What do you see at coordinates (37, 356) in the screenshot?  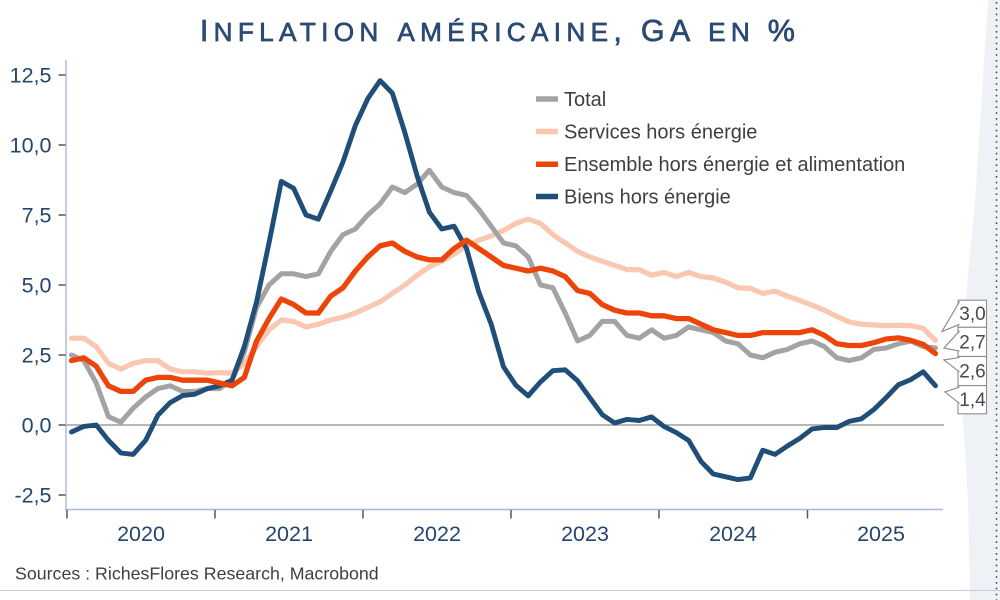 I see `svg-text: 2,5` at bounding box center [37, 356].